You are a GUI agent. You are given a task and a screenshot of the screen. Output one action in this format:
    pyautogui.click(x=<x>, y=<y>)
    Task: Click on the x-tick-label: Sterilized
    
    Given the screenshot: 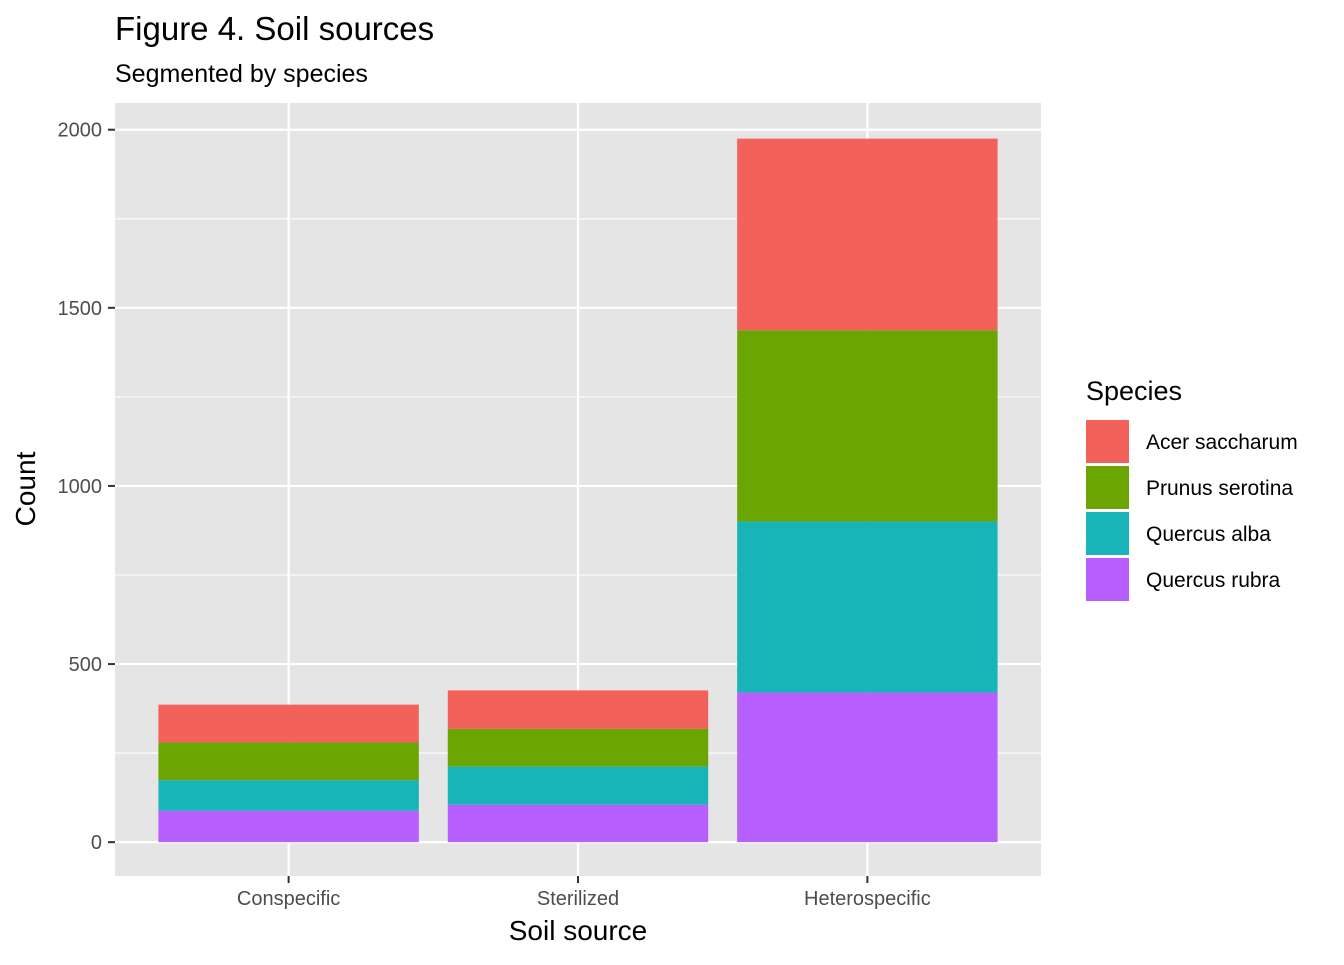 What is the action you would take?
    pyautogui.click(x=578, y=899)
    